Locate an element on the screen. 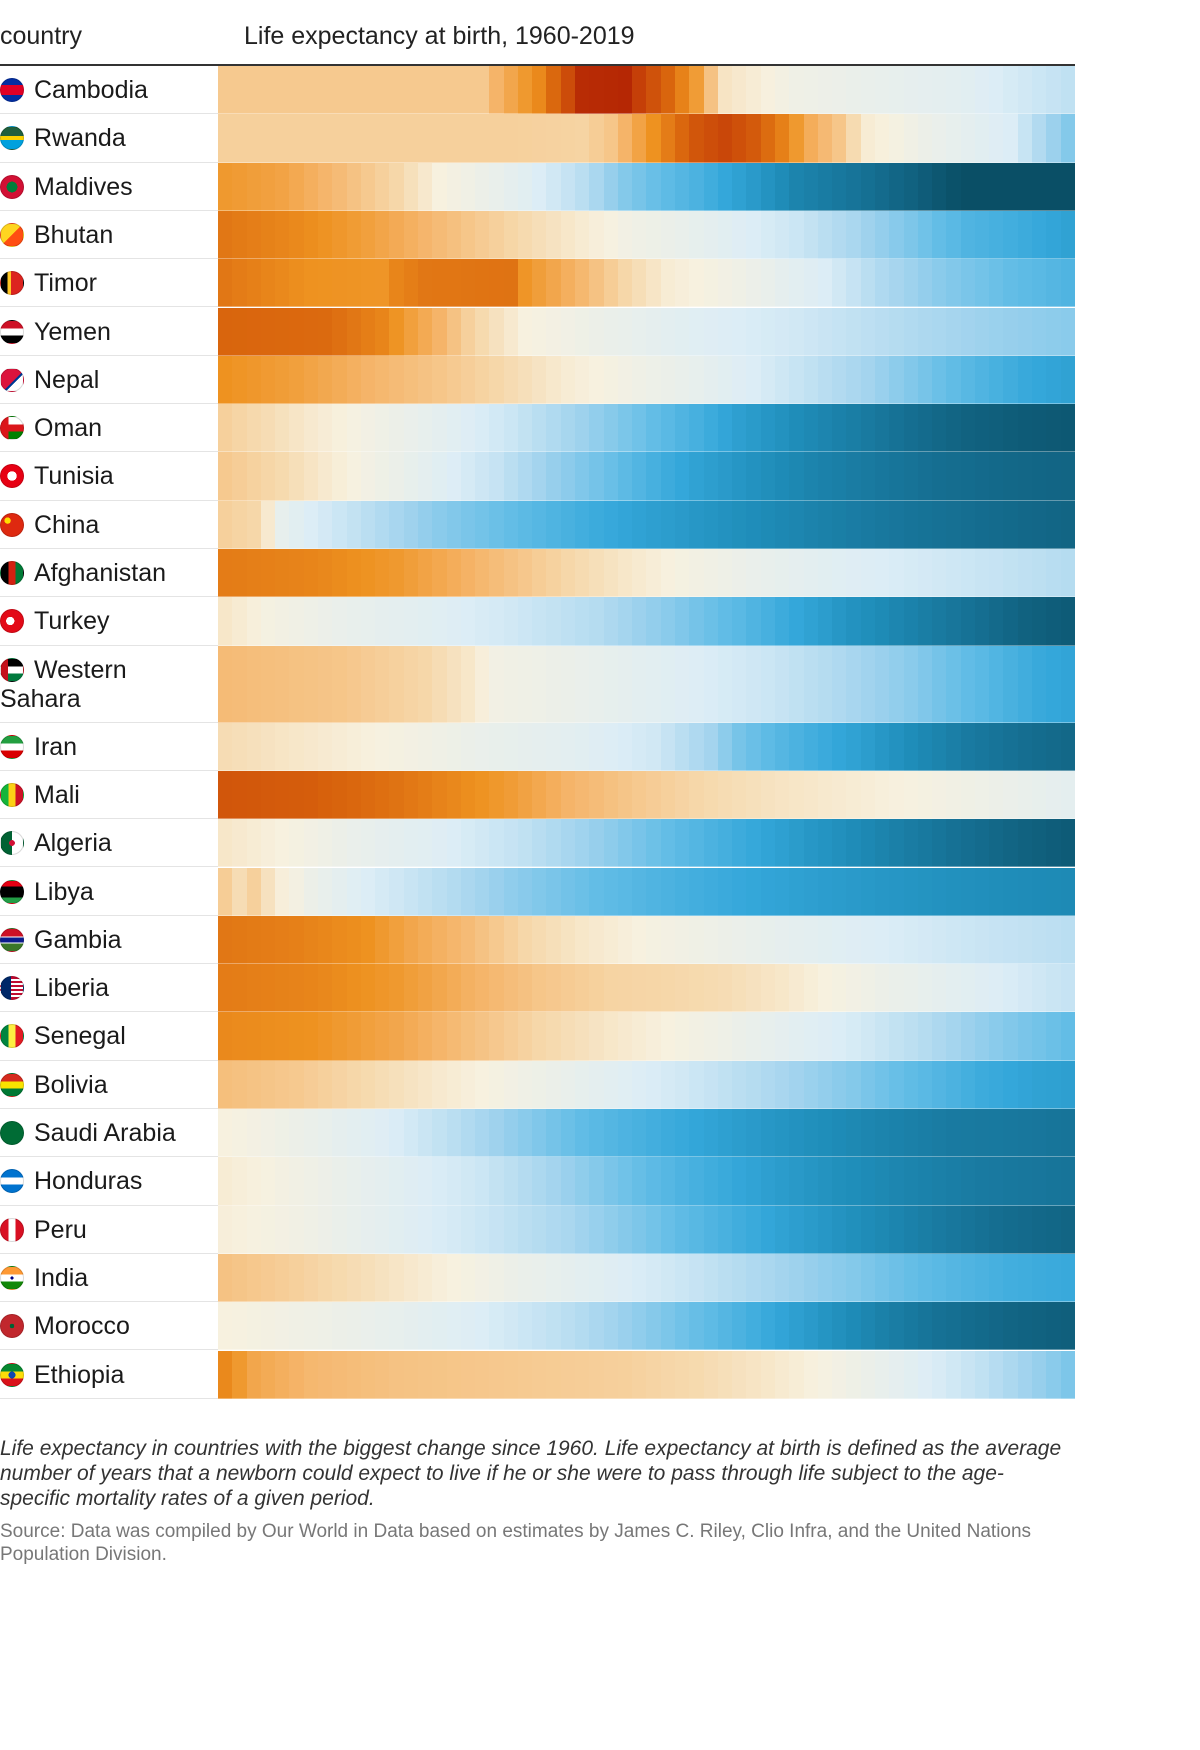 The height and width of the screenshot is (1750, 1200). country-label: Rwanda is located at coordinates (109, 138).